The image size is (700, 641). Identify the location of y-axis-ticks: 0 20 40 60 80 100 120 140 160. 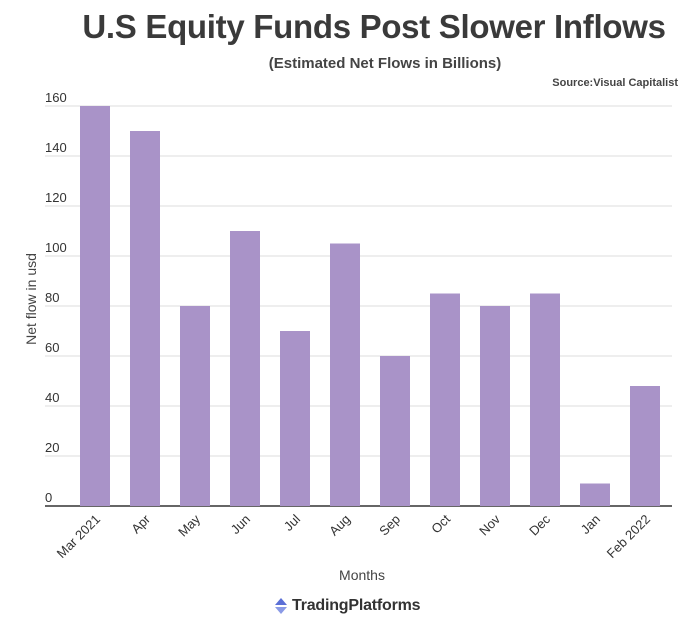
(56, 297).